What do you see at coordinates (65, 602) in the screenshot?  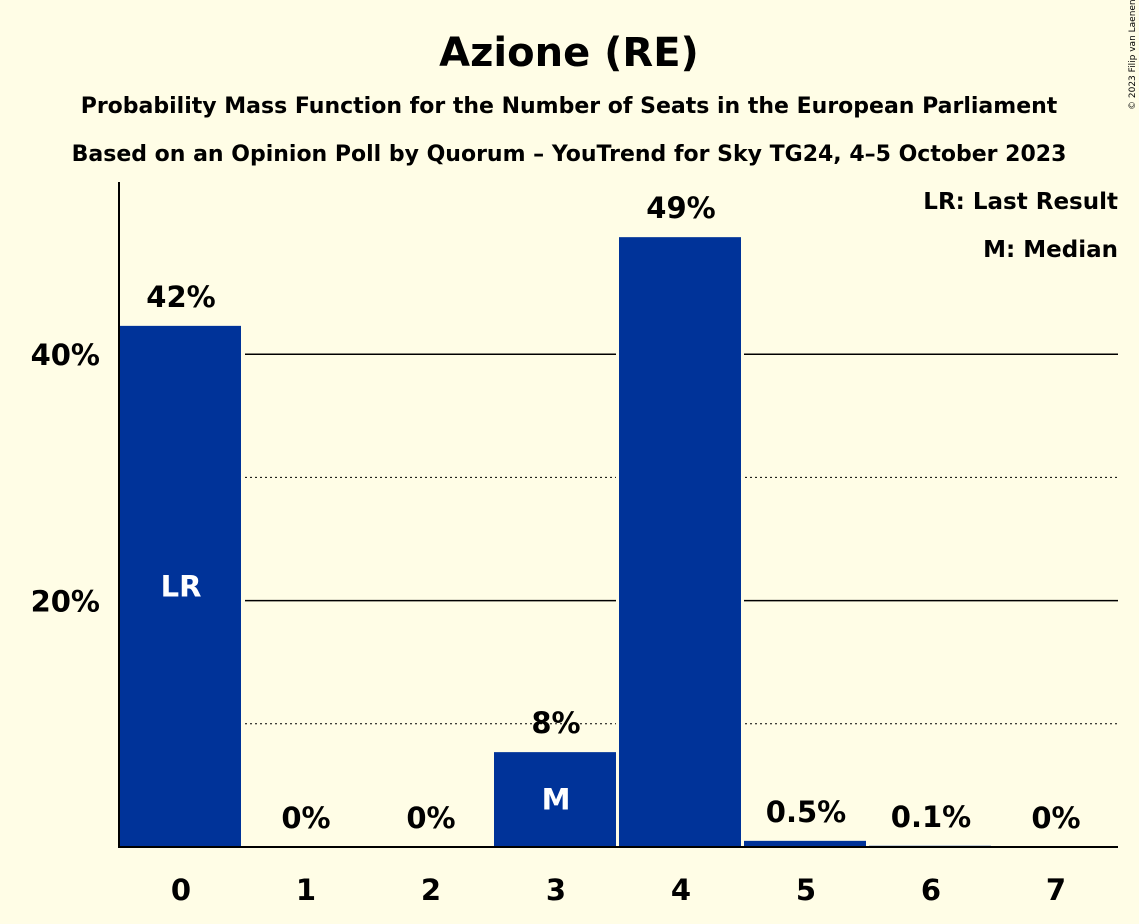 I see `y-tick-label: 20%` at bounding box center [65, 602].